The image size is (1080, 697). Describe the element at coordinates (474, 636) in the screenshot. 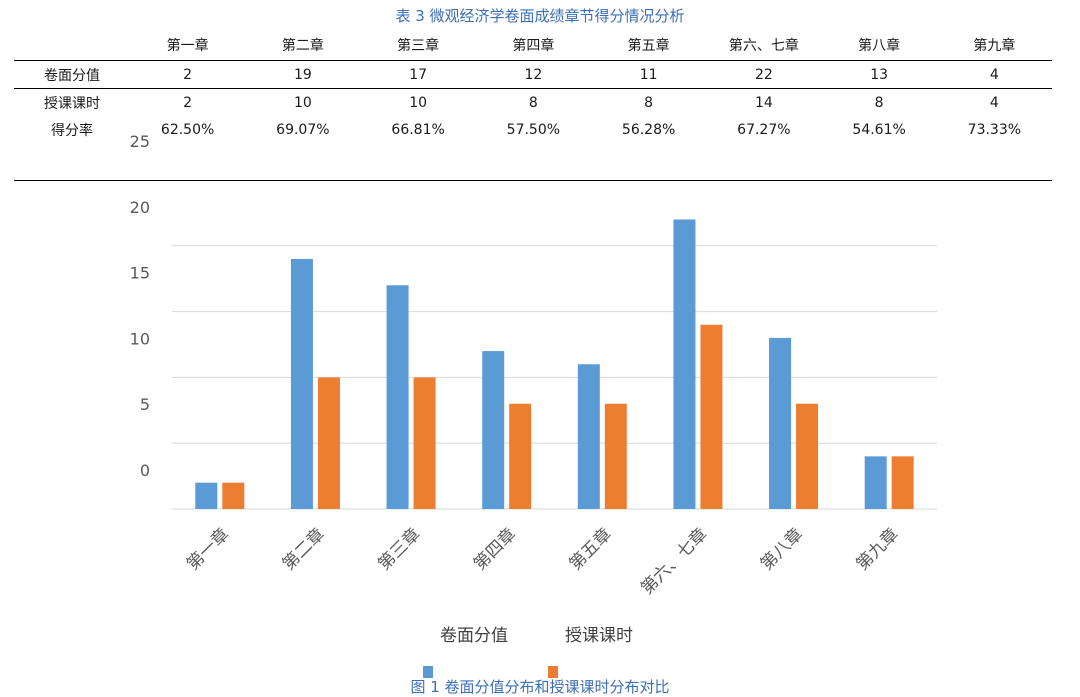

I see `legend-label-score: 卷面分值` at that location.